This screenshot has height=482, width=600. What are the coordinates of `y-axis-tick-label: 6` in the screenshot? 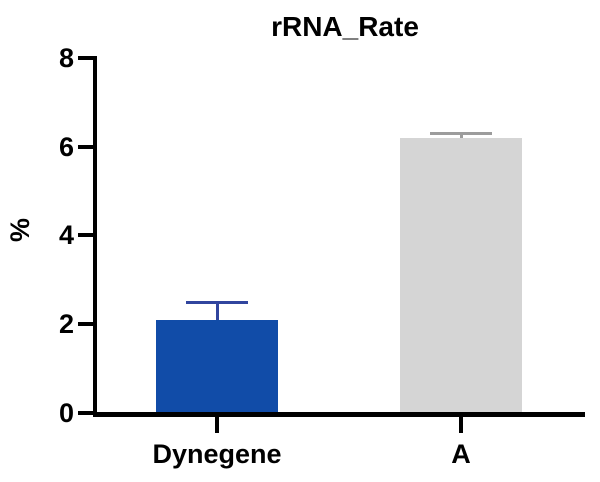 It's located at (66, 146).